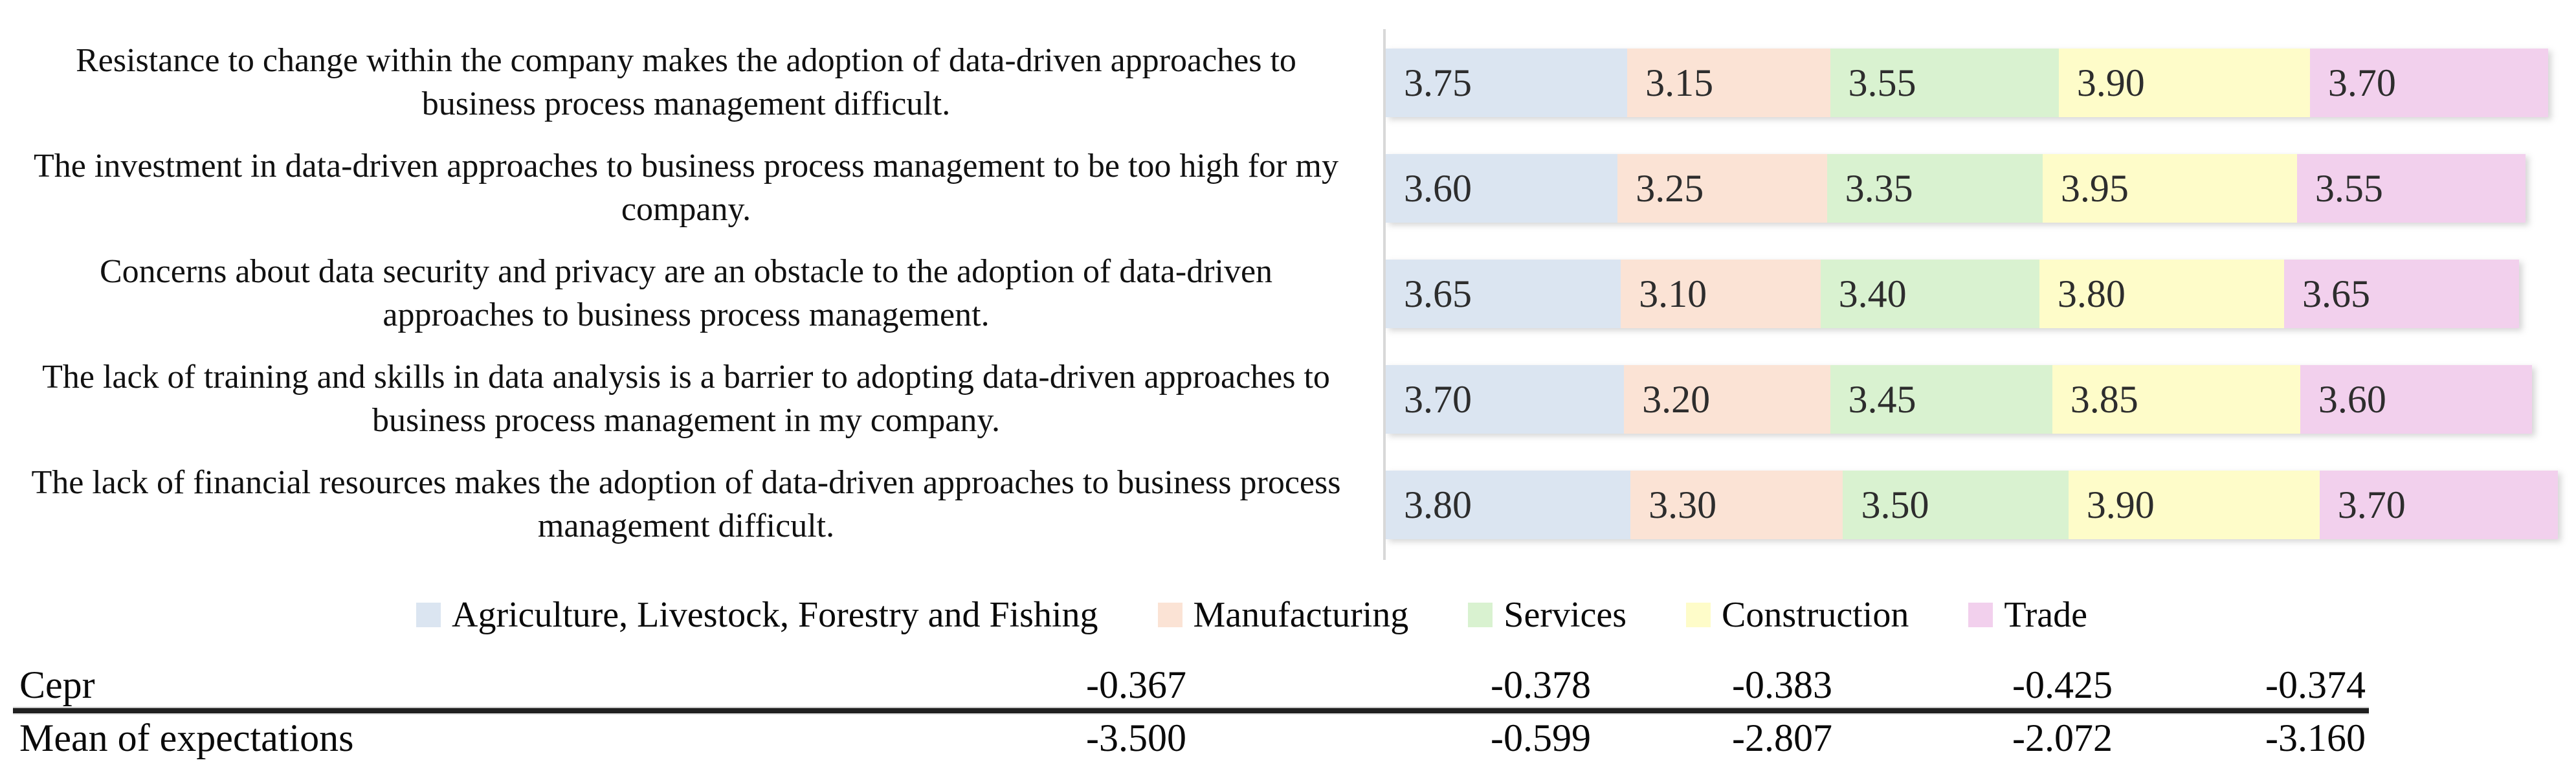 The image size is (2576, 780). I want to click on legend-label: Trade, so click(2045, 615).